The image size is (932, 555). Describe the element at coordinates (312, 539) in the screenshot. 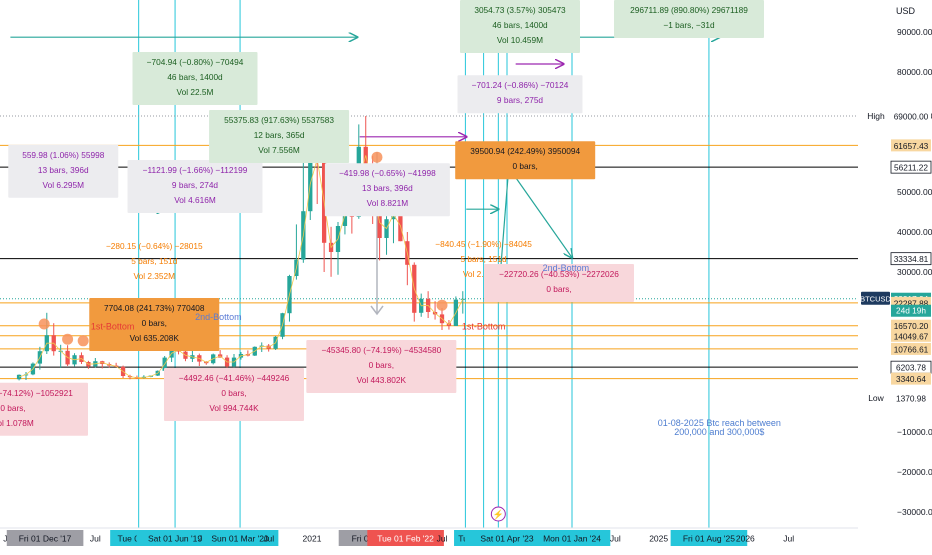

I see `time-tick-label: 2021` at that location.